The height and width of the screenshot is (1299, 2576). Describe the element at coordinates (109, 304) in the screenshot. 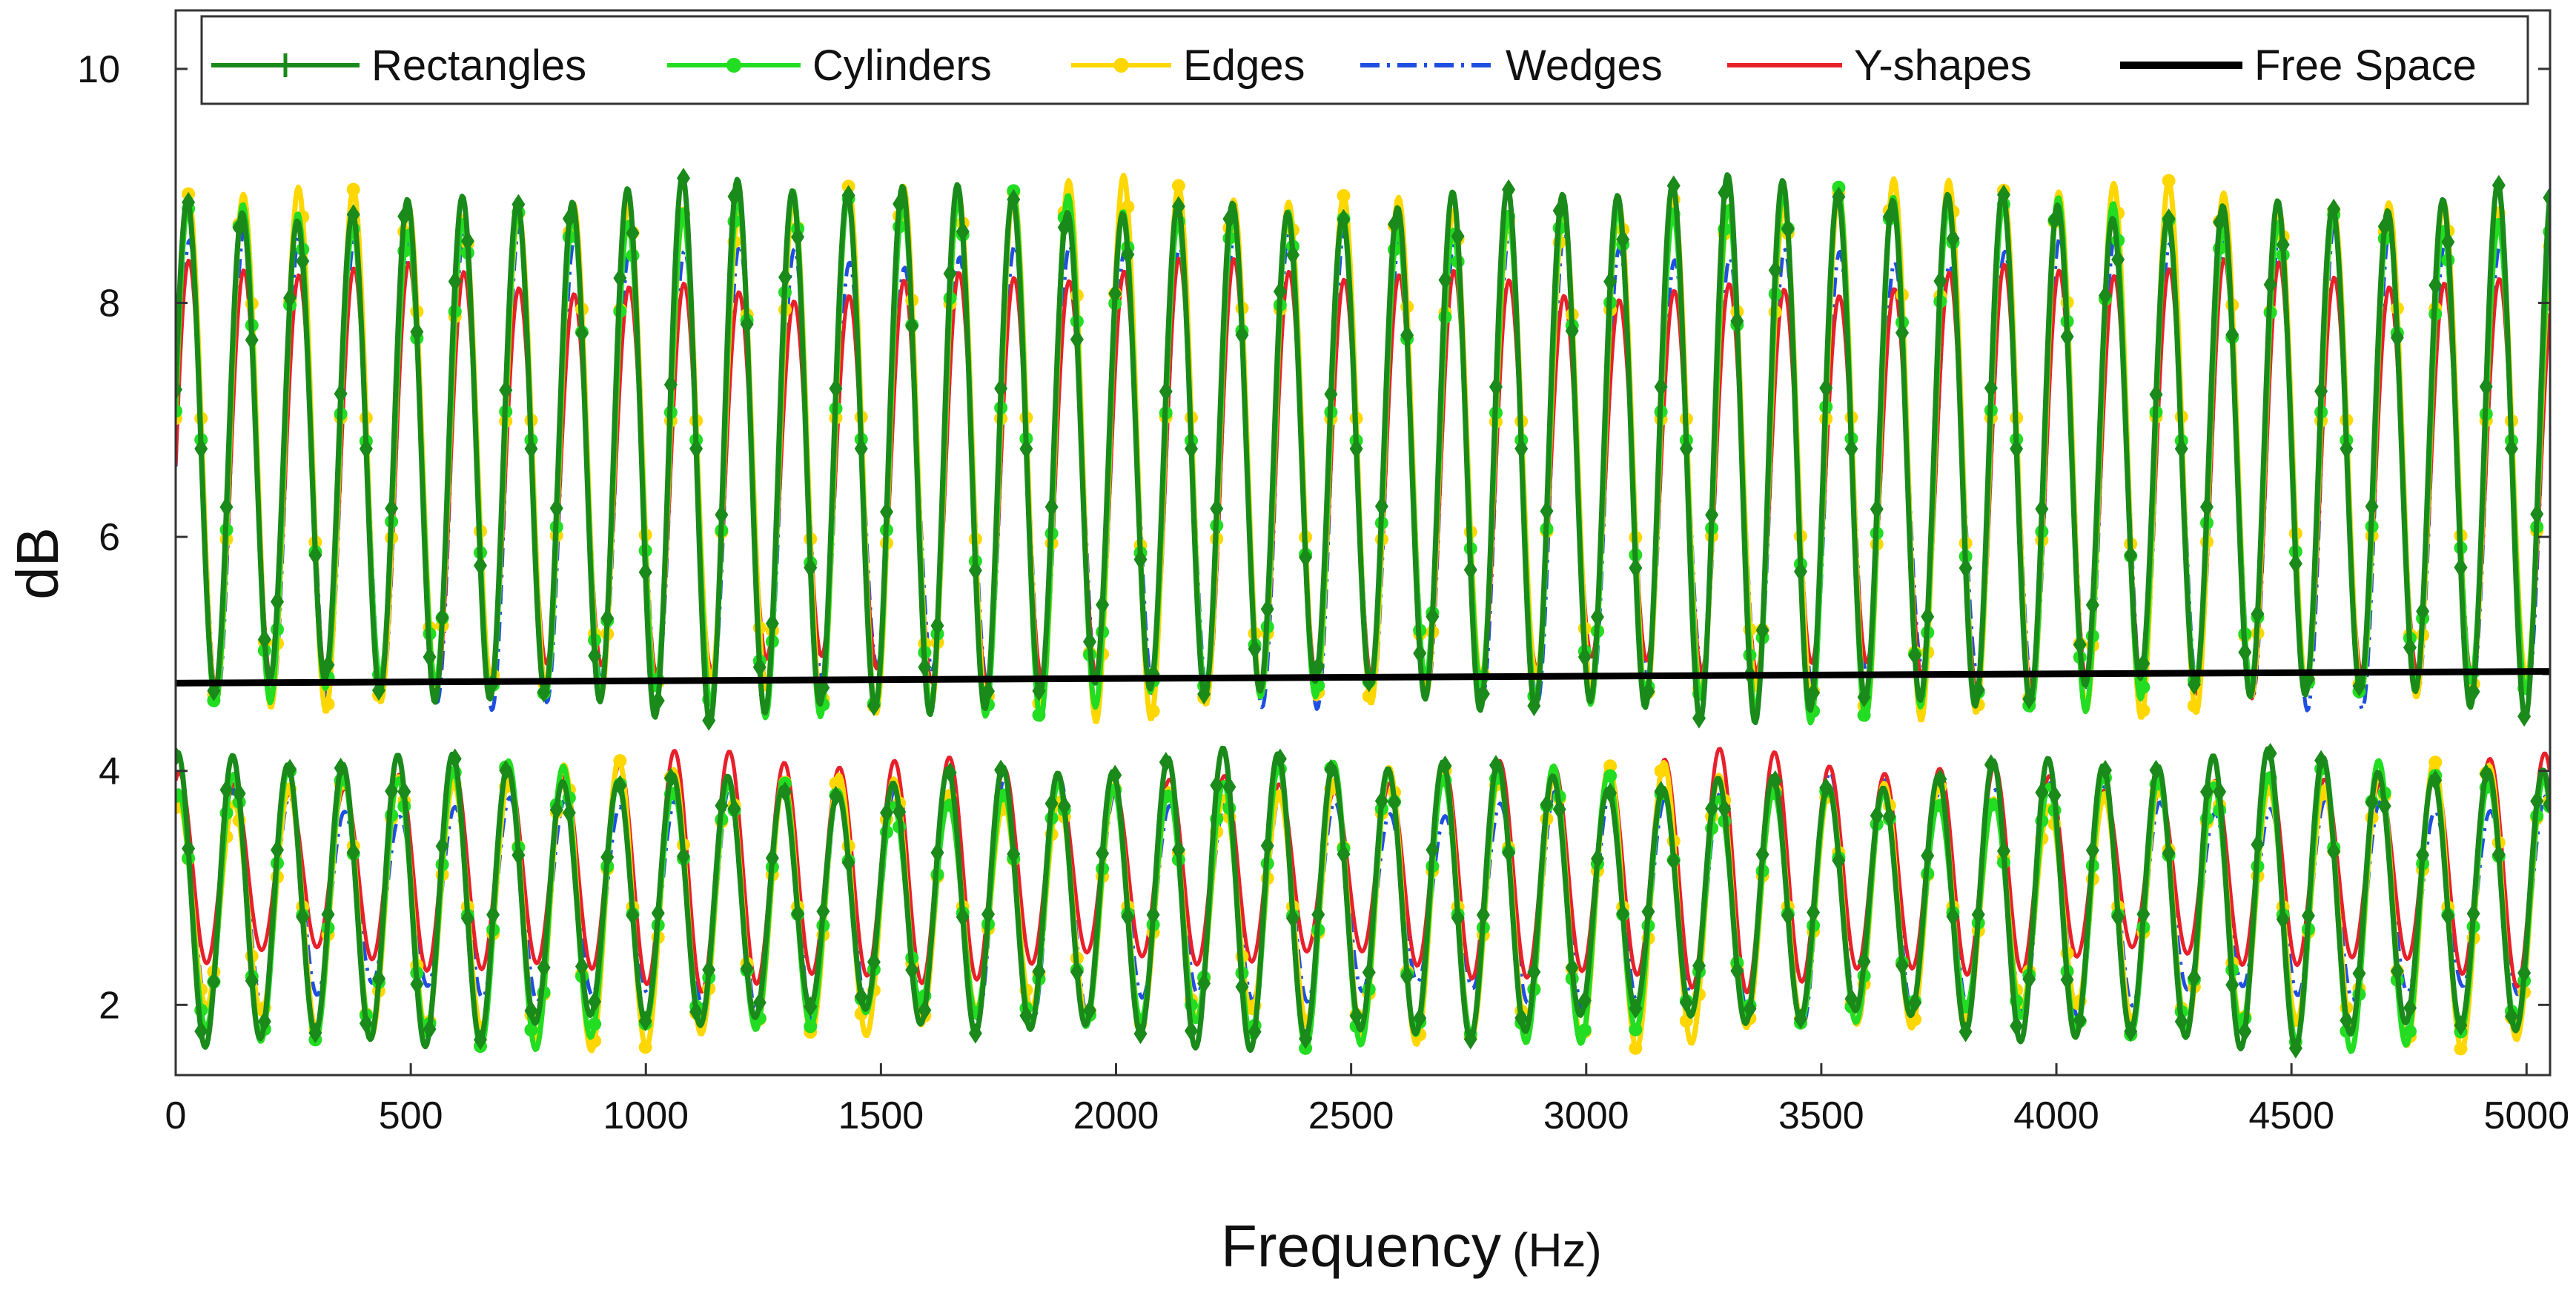

I see `y-tick-label: 8` at that location.